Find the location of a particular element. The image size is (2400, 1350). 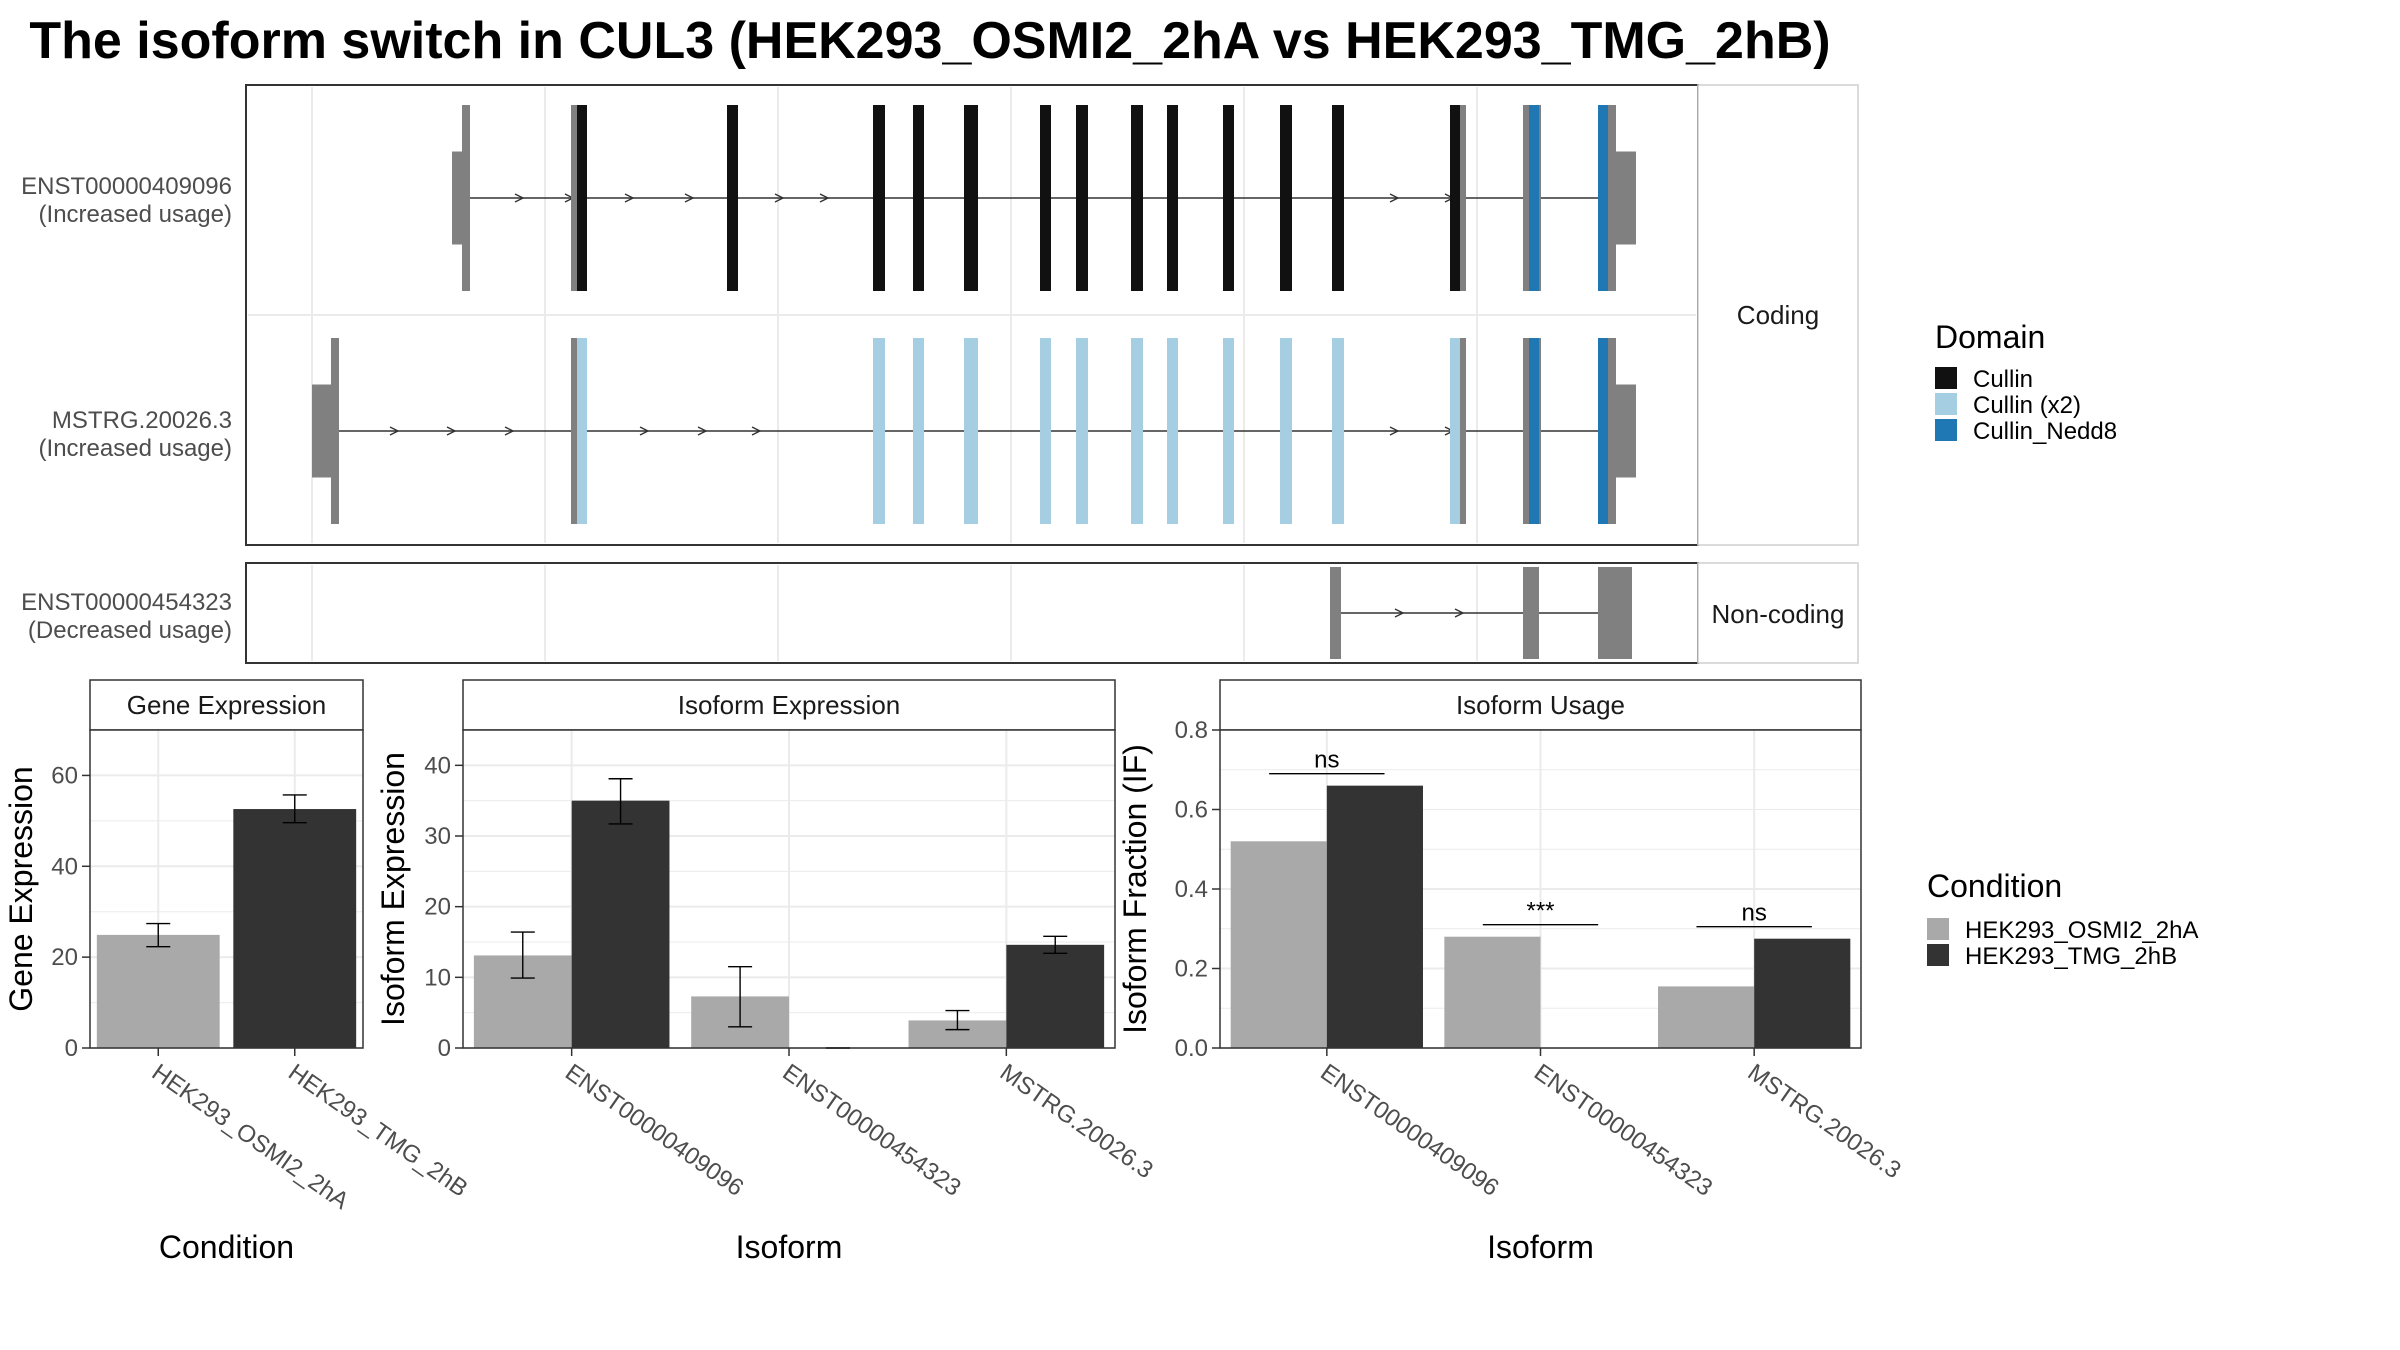

coding-strip-box is located at coordinates (1778, 315).